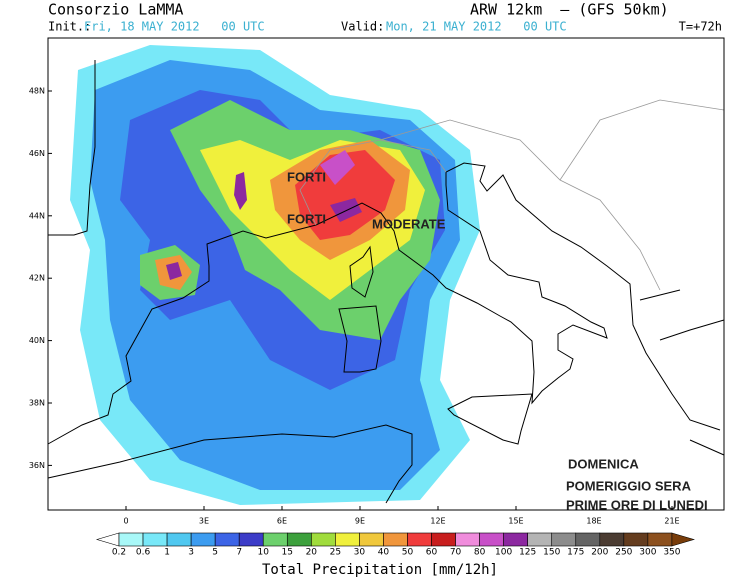 Image resolution: width=751 pixels, height=580 pixels. I want to click on colorbar-label: 200, so click(599, 553).